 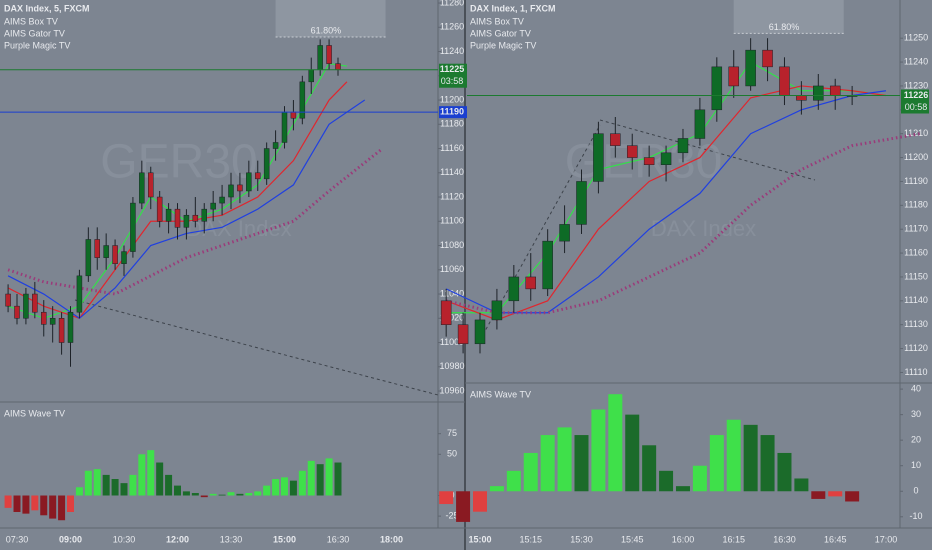 What do you see at coordinates (452, 433) in the screenshot?
I see `y-tick-label: 75` at bounding box center [452, 433].